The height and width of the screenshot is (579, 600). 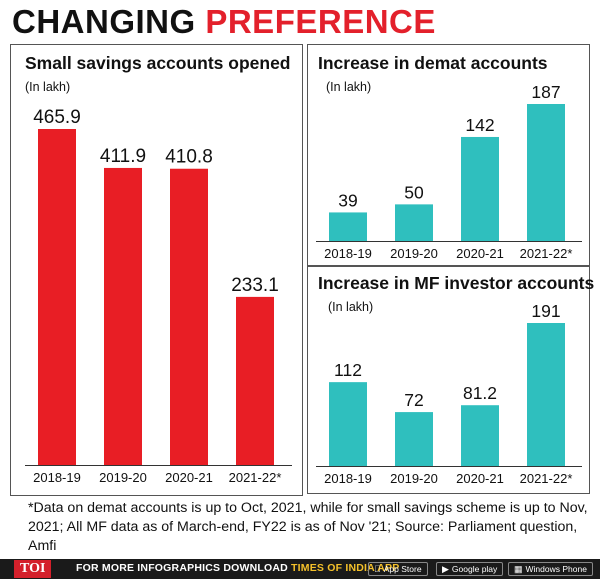 What do you see at coordinates (345, 568) in the screenshot?
I see `promo-app-name: TIMES OF INDIA APP` at bounding box center [345, 568].